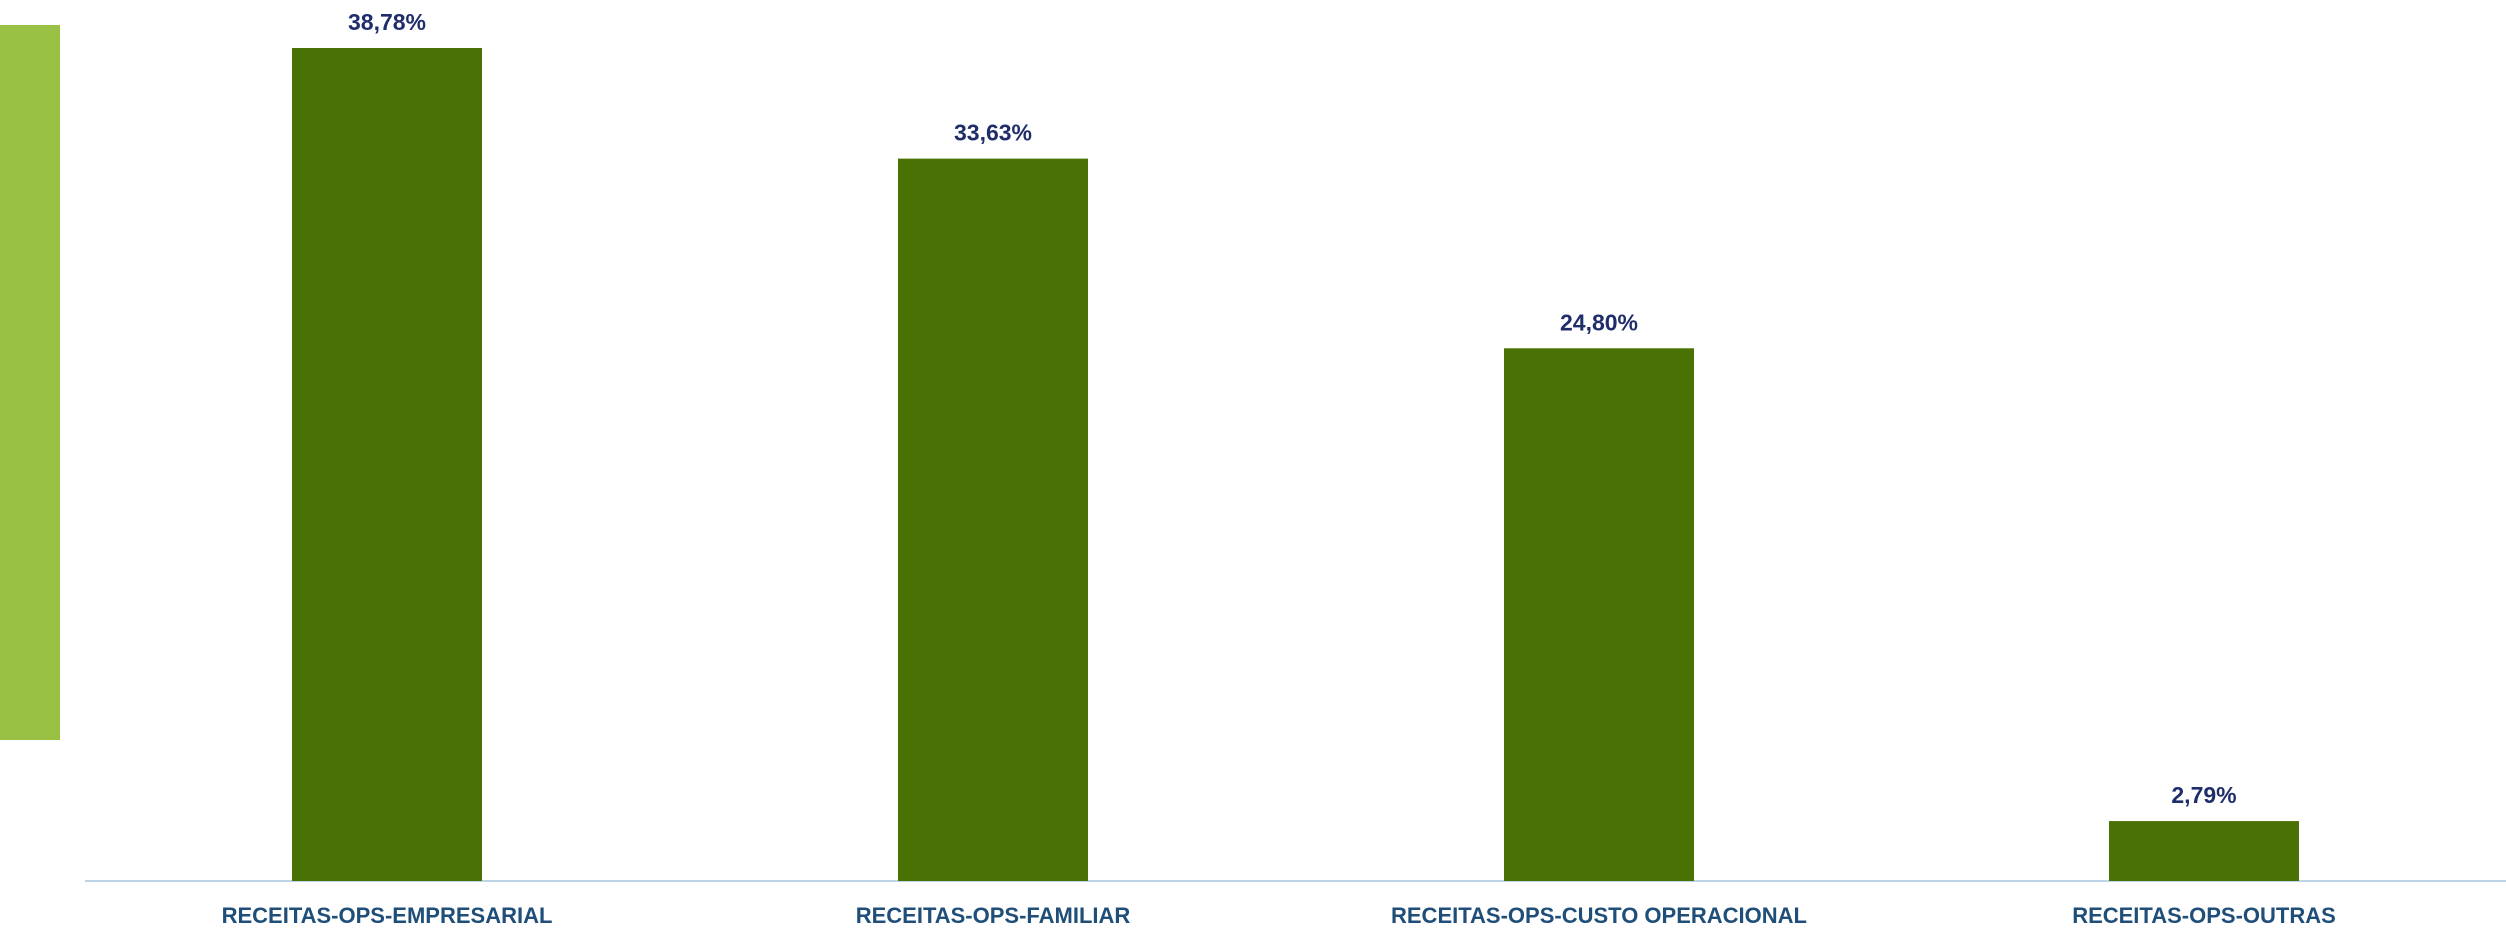 This screenshot has height=929, width=2506. What do you see at coordinates (2203, 795) in the screenshot?
I see `bar-value-label: 2,79%` at bounding box center [2203, 795].